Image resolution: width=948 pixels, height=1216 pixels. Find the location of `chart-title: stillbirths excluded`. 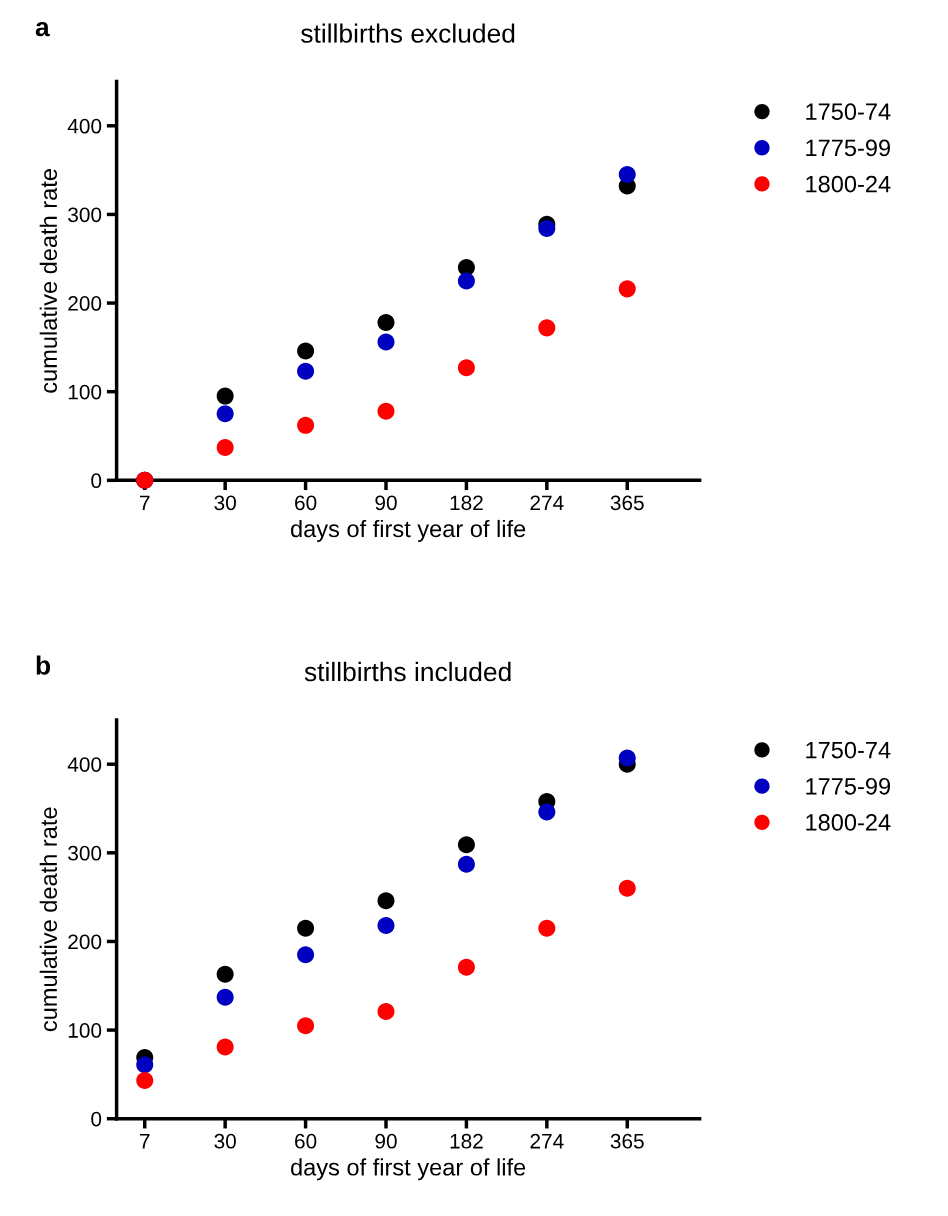

chart-title: stillbirths excluded is located at coordinates (408, 33).